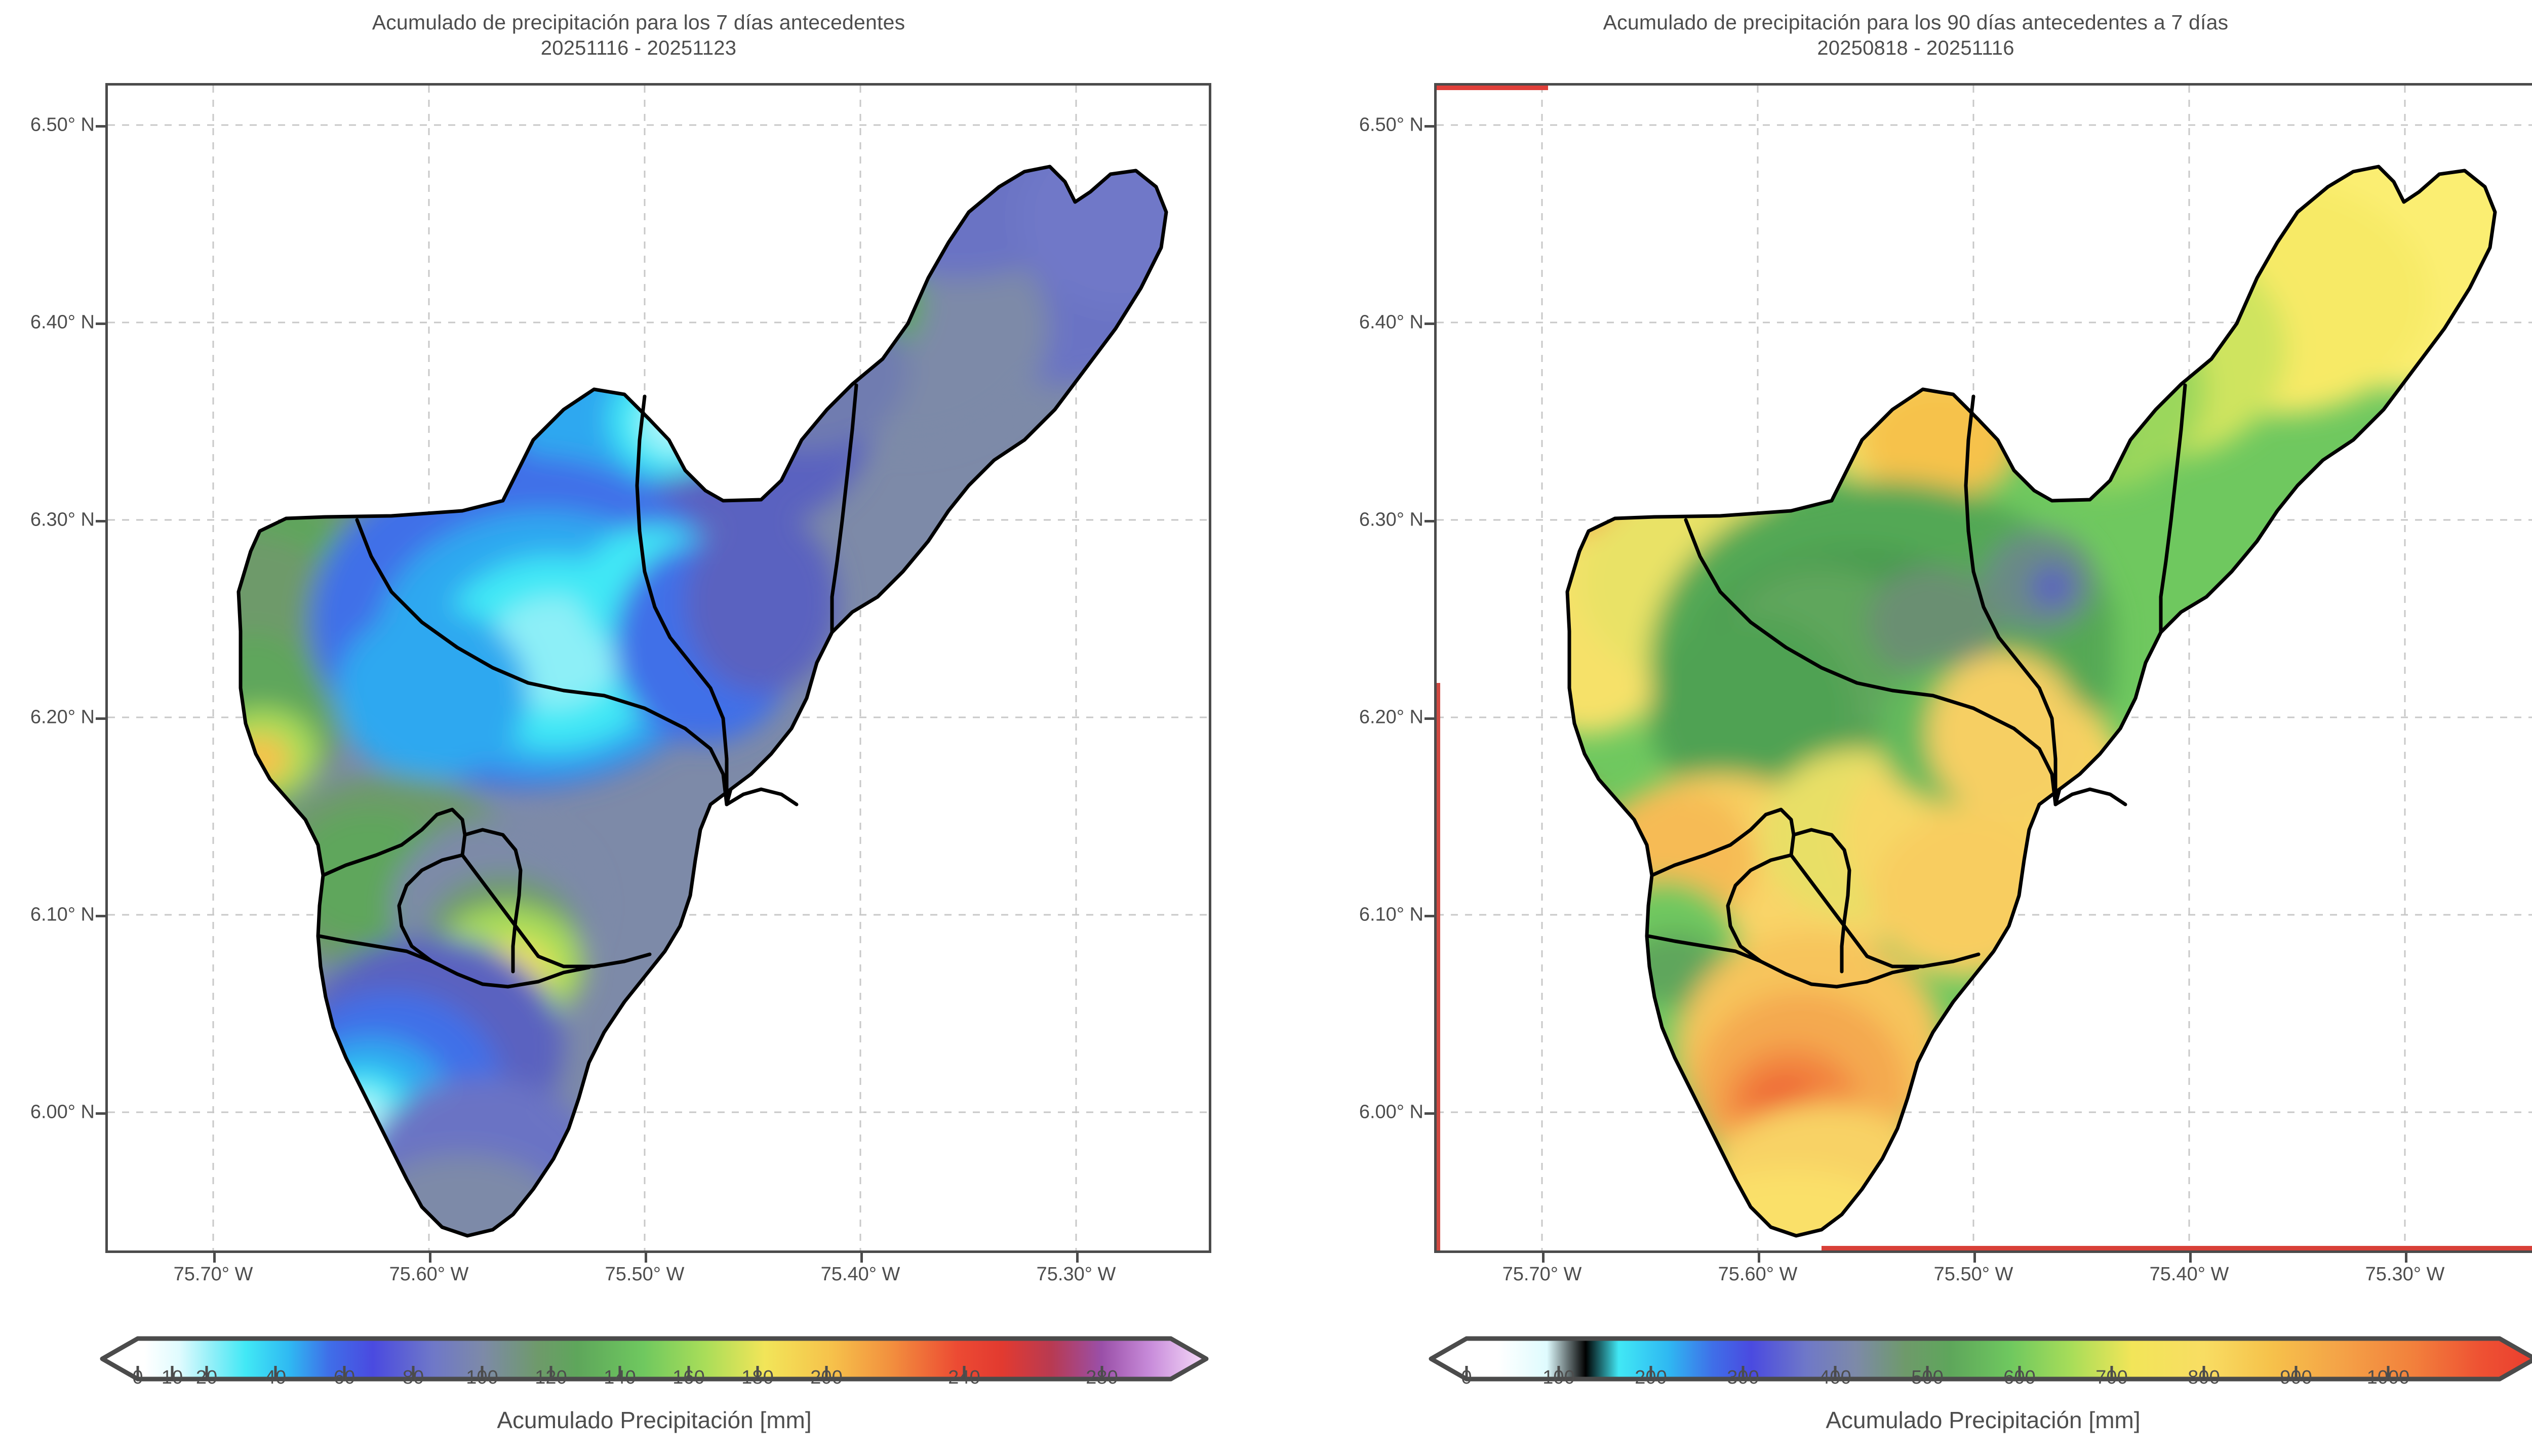  What do you see at coordinates (1391, 717) in the screenshot?
I see `ytick-label-right-3: 6.20° N` at bounding box center [1391, 717].